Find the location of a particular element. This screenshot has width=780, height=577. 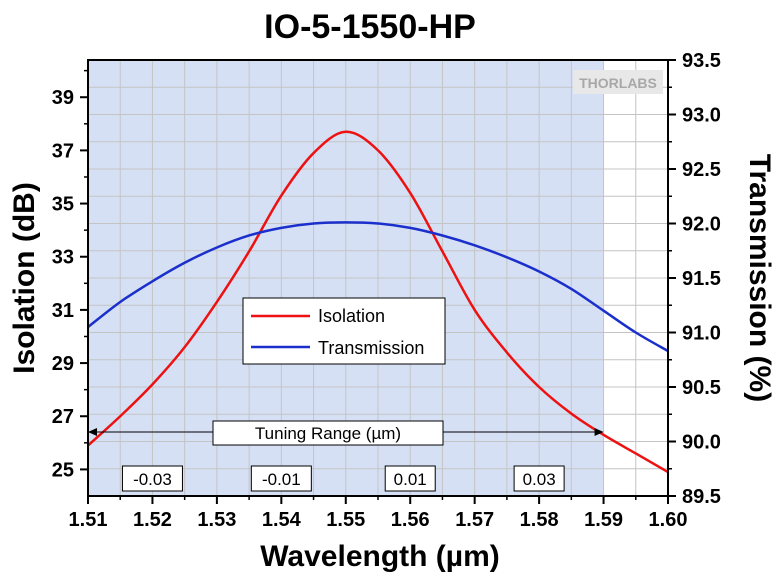

x-axis: 1.51 1.52 1.53 1.54 1.55 1.56 1.57 1.58 1.59 1.60 is located at coordinates (378, 513).